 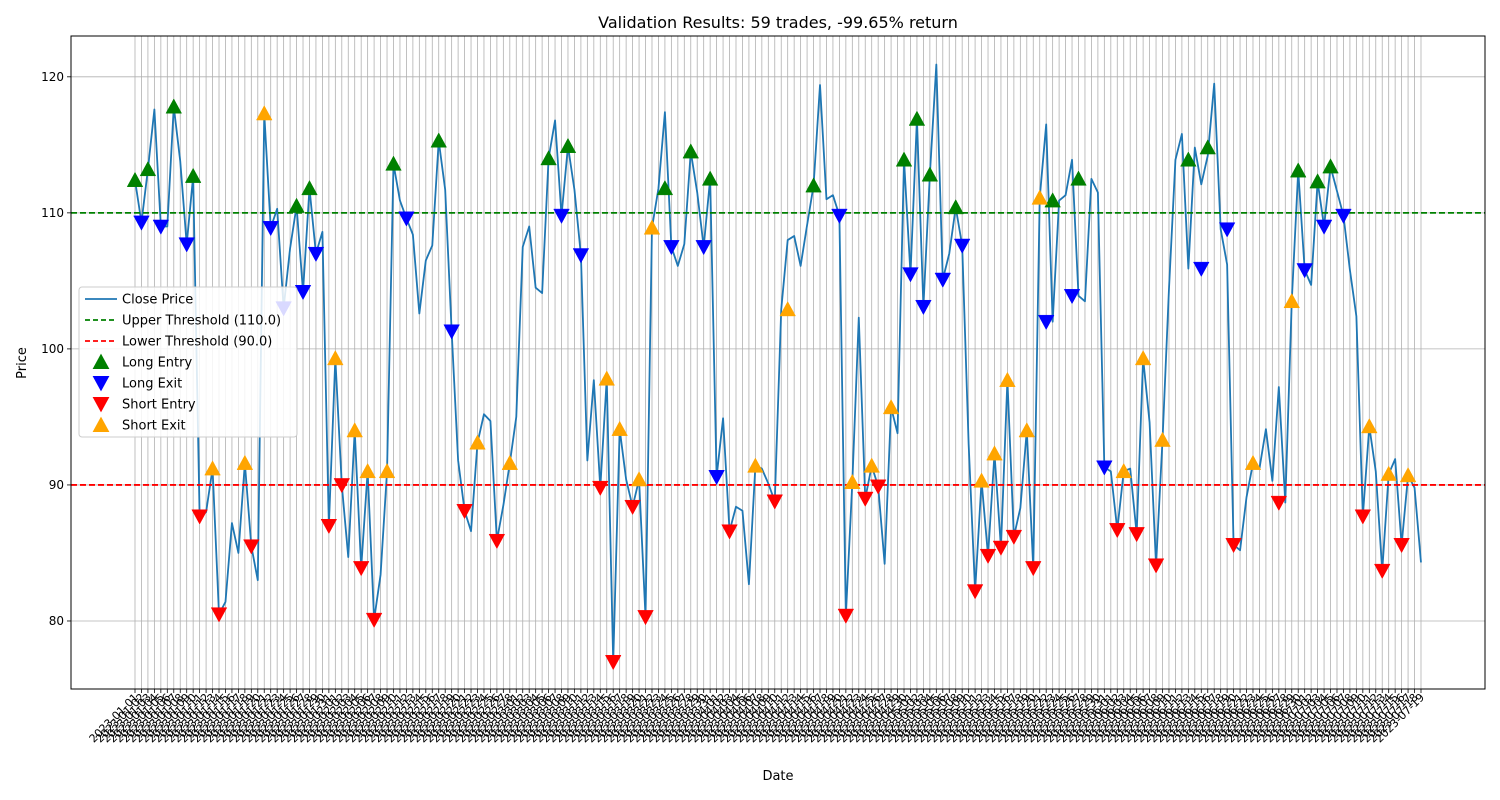 What do you see at coordinates (52, 349) in the screenshot?
I see `y-tick-label: 100` at bounding box center [52, 349].